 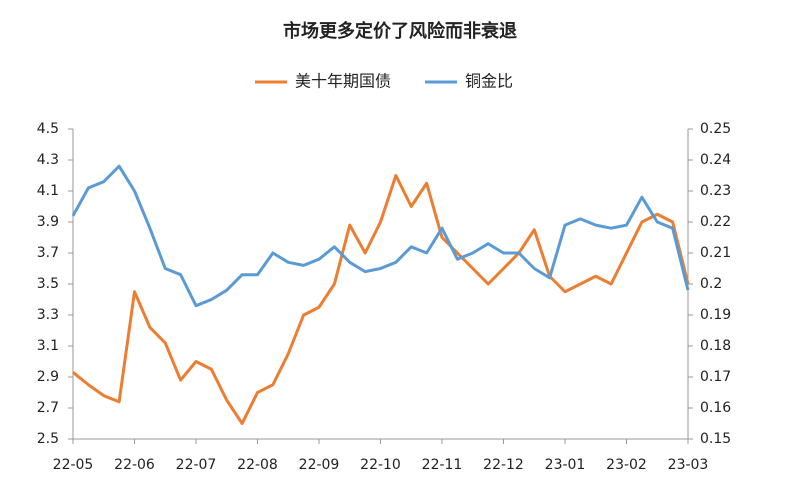 I want to click on y-tick-label: 3.7, so click(x=48, y=253).